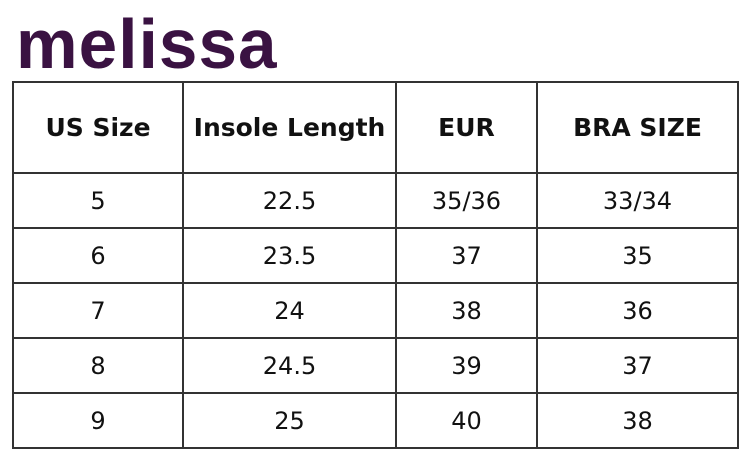  Describe the element at coordinates (466, 420) in the screenshot. I see `cell-eur: 40` at that location.